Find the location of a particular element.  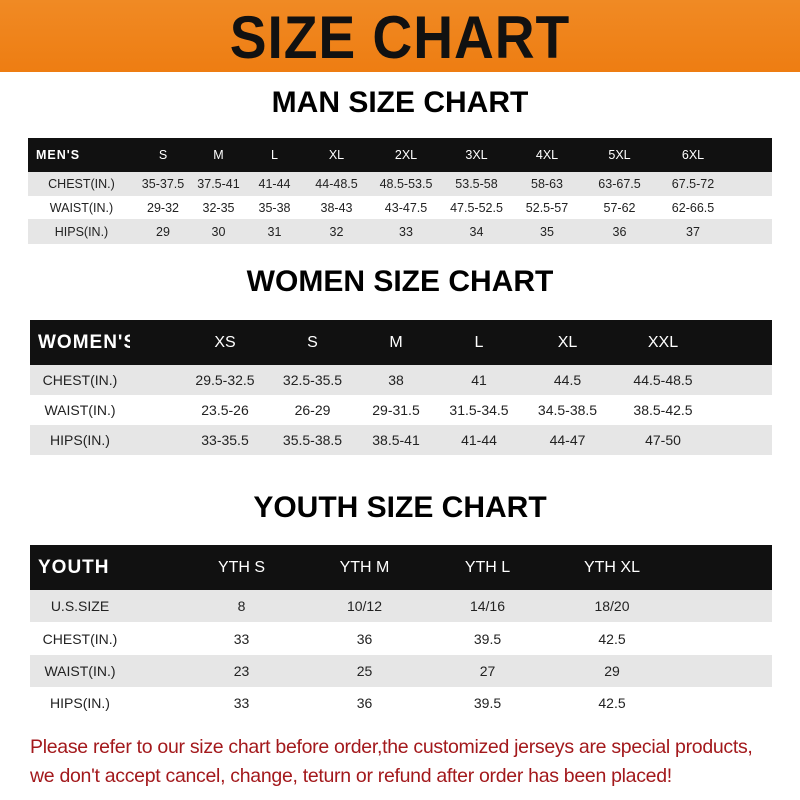

size-cell: 44-47 is located at coordinates (567, 440).